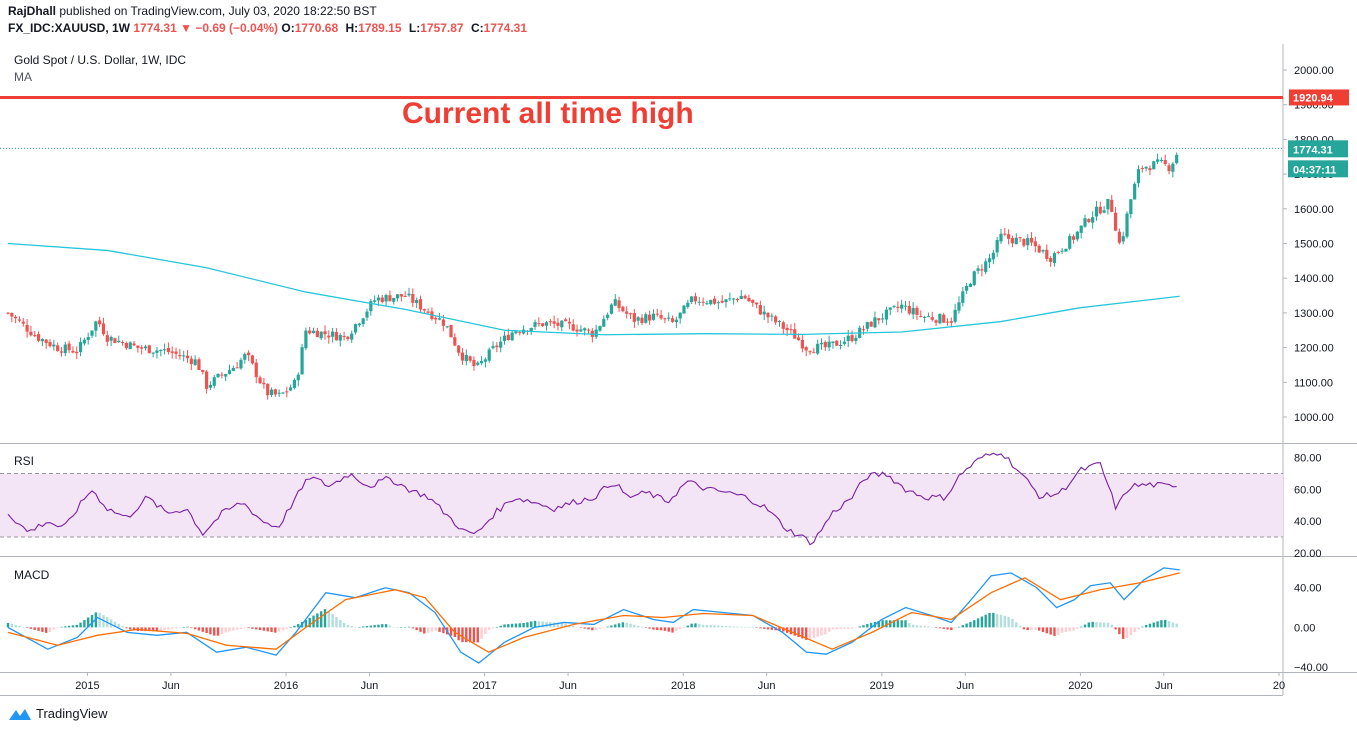  What do you see at coordinates (32, 575) in the screenshot?
I see `macd-pane-title: MACD` at bounding box center [32, 575].